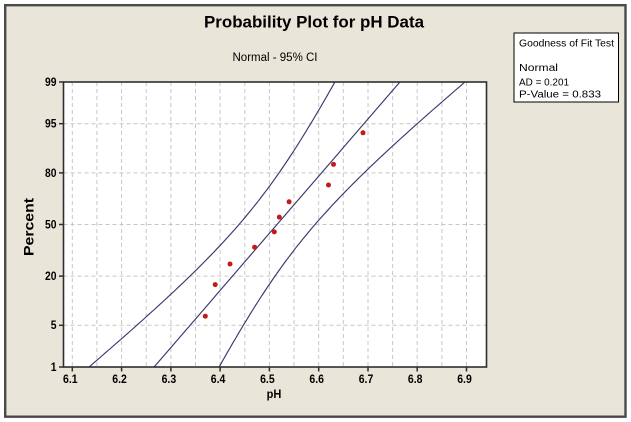 The height and width of the screenshot is (422, 631). I want to click on svg-text: pH, so click(274, 394).